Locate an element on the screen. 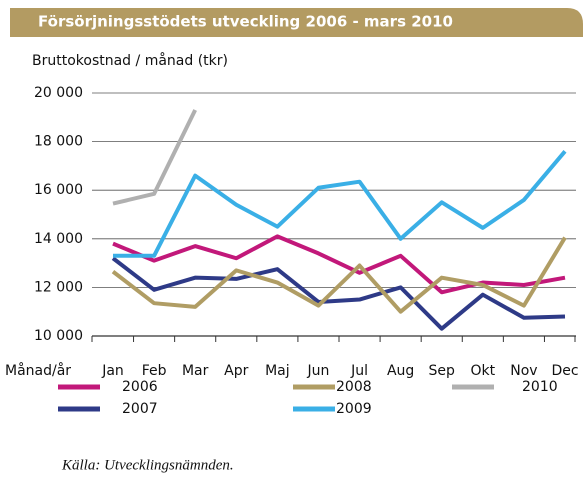 The image size is (583, 479). x-tick-label: Okt is located at coordinates (483, 371).